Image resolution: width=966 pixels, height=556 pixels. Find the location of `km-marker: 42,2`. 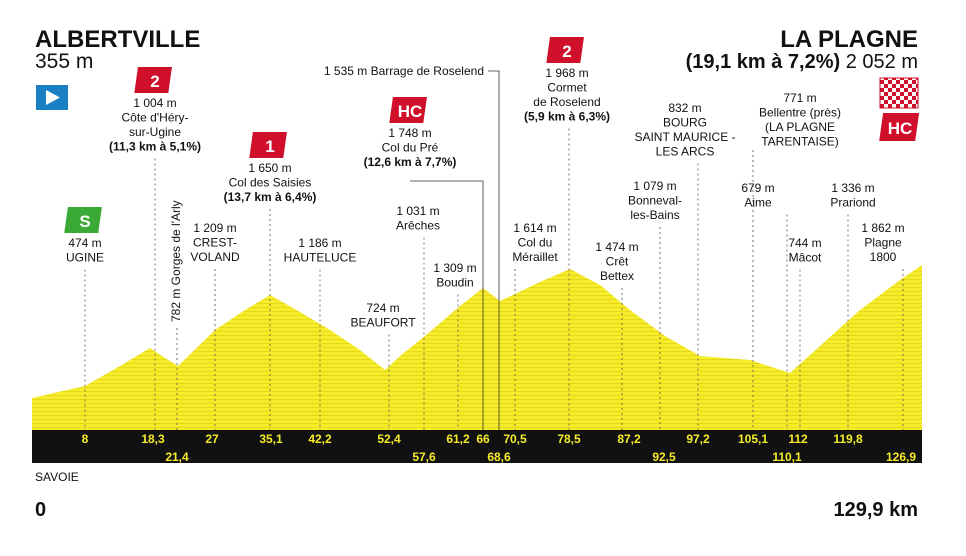

km-marker: 42,2 is located at coordinates (320, 439).